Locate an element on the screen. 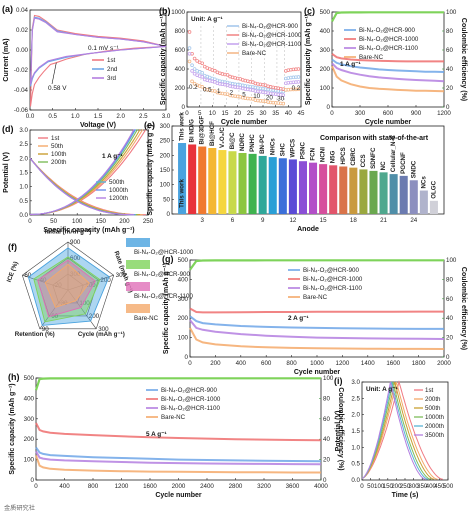 The width and height of the screenshot is (472, 516). radar-tick-label: 90 is located at coordinates (45, 329).